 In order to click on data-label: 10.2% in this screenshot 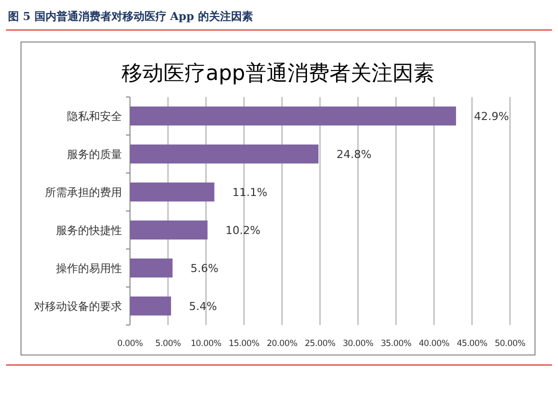, I will do `click(243, 230)`.